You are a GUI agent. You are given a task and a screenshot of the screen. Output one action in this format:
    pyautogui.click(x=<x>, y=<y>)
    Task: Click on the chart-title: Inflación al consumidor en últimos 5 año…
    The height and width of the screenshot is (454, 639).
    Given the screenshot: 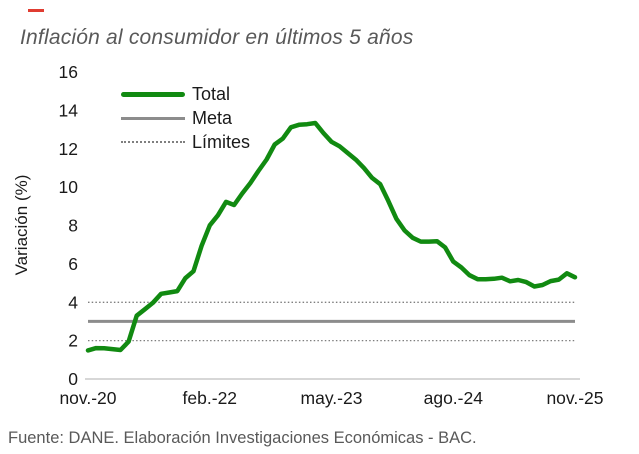 What is the action you would take?
    pyautogui.click(x=217, y=37)
    